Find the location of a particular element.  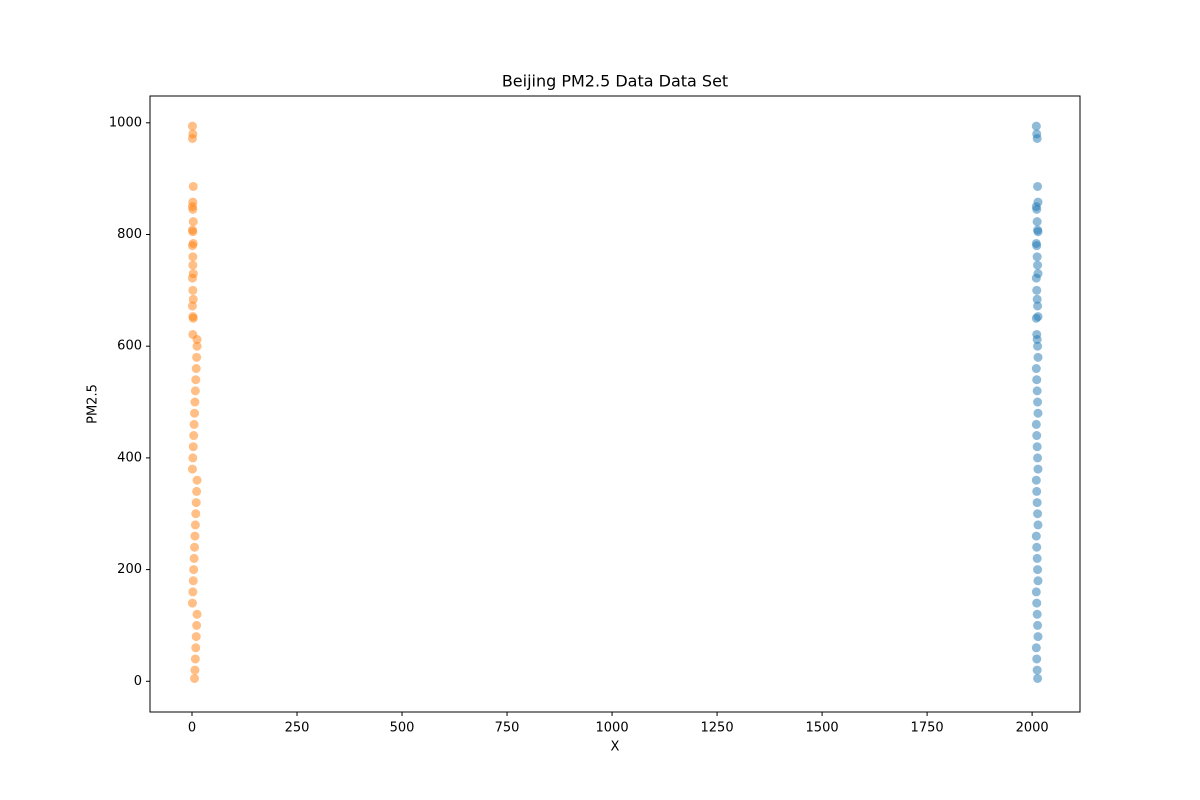

y-tick-label: 400 is located at coordinates (129, 457).